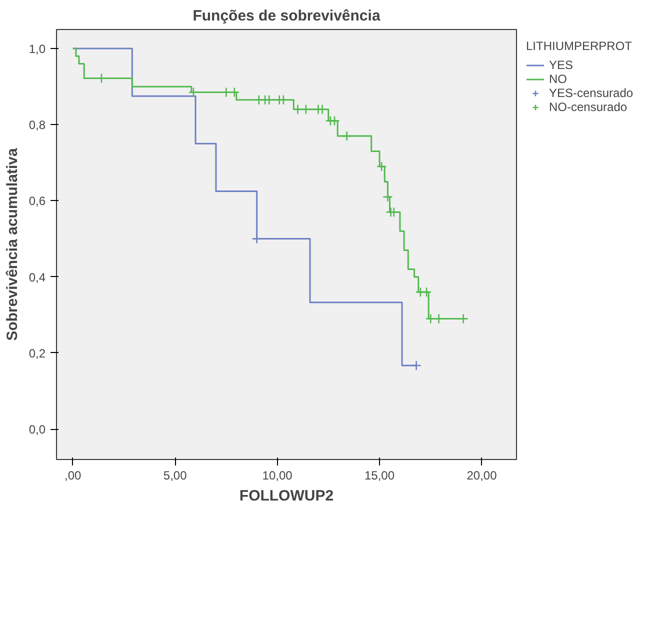  What do you see at coordinates (591, 93) in the screenshot?
I see `legend-label: YES-censurado` at bounding box center [591, 93].